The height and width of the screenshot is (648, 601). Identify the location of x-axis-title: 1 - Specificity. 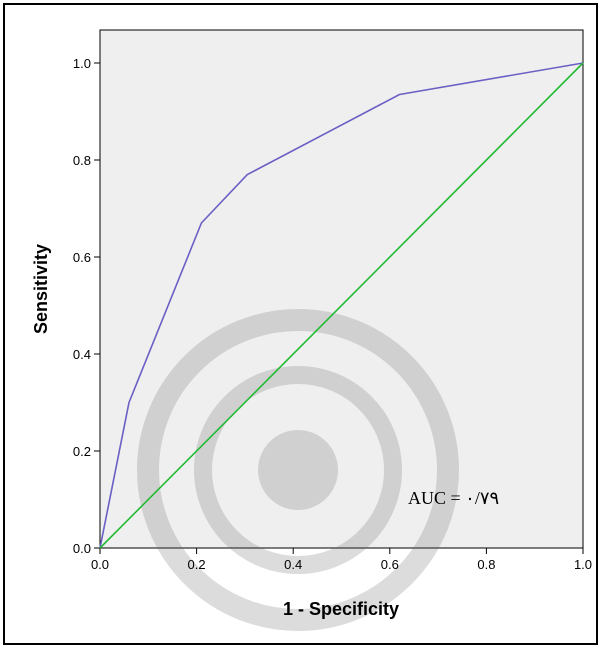
(341, 609).